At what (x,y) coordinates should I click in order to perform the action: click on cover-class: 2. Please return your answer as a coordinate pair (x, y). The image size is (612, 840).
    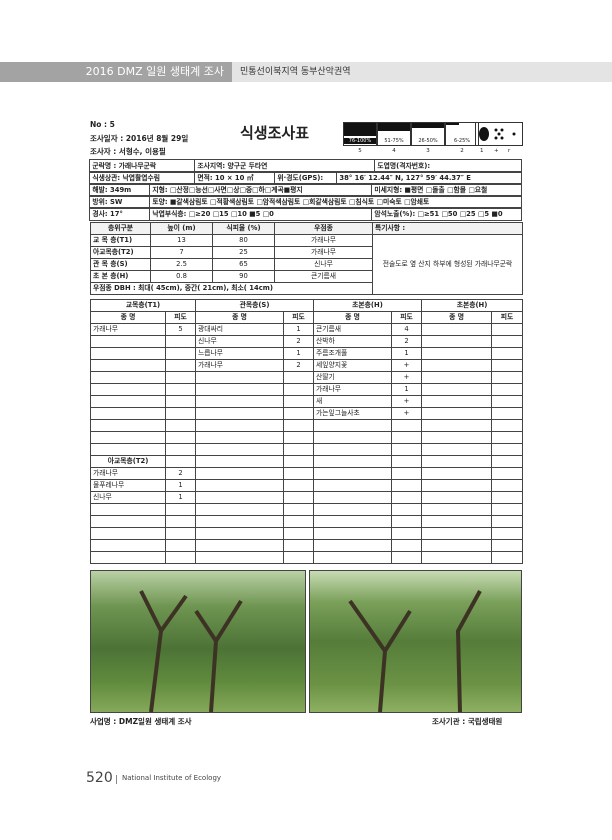
    Looking at the image, I should click on (462, 151).